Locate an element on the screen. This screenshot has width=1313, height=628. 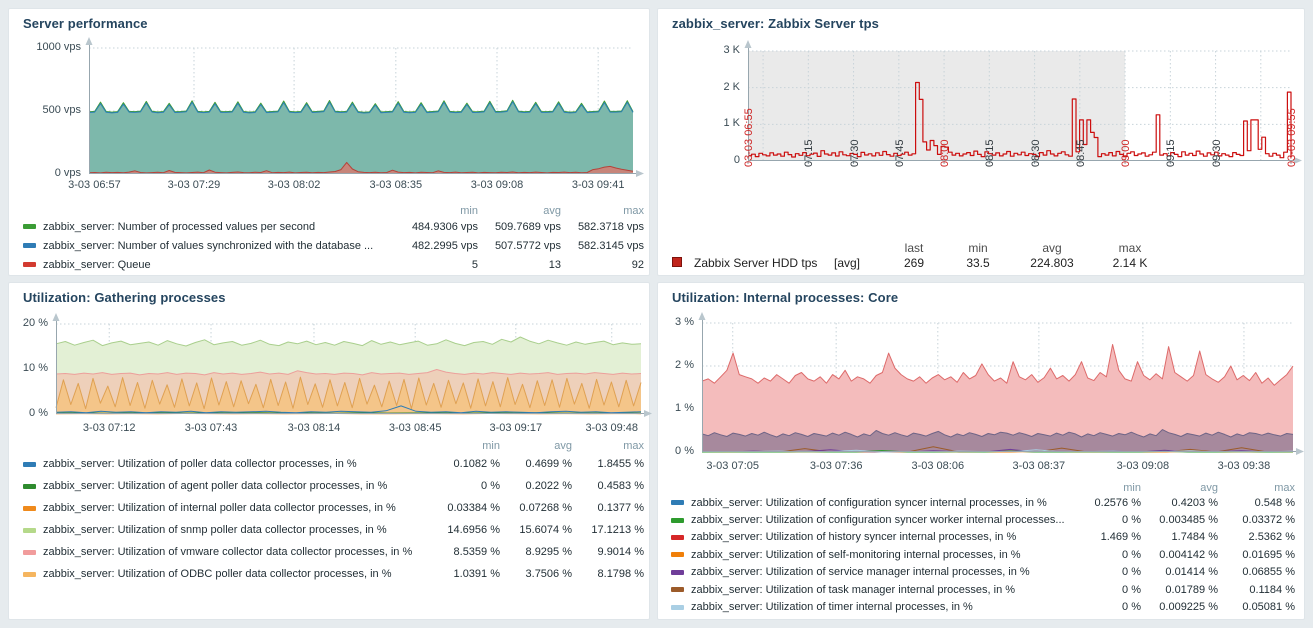
x-axis-label: 3-03 08:02 is located at coordinates (294, 185).